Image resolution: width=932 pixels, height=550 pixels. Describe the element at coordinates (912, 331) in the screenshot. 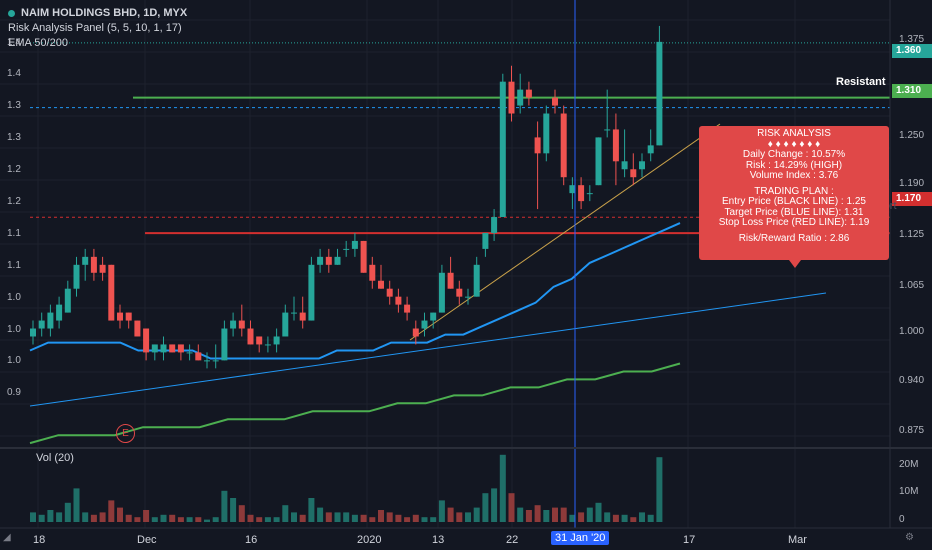

I see `right-axis-label: 1.000` at that location.